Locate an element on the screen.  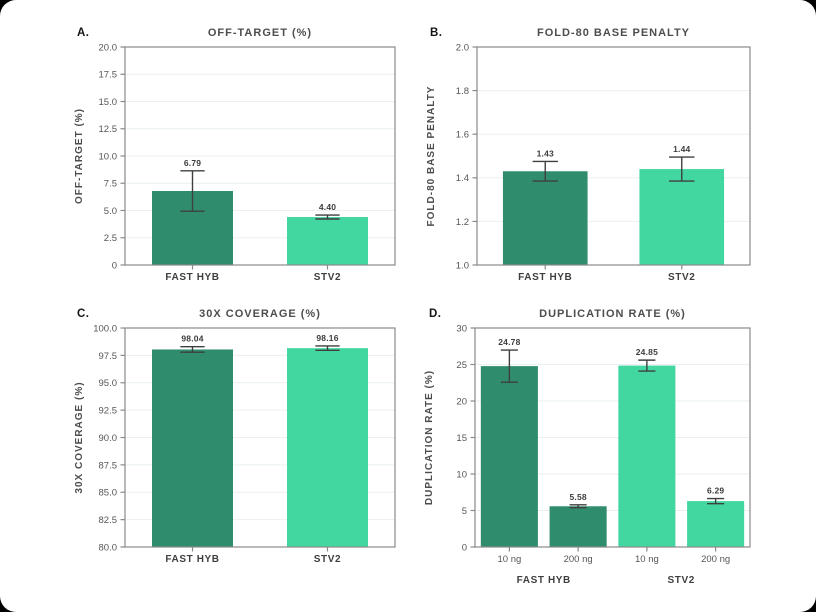
y-tick-label: 87.5 is located at coordinates (108, 465).